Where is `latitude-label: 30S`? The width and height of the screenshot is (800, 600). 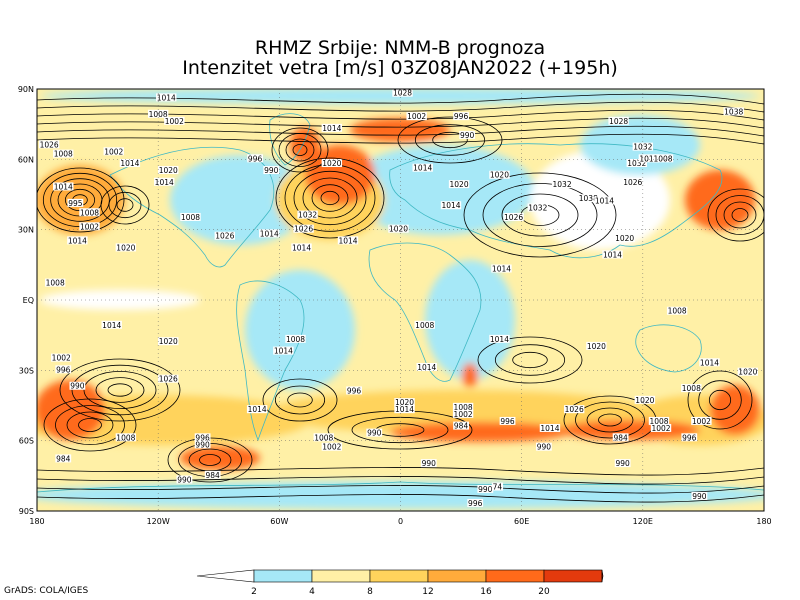 latitude-label: 30S is located at coordinates (26, 370).